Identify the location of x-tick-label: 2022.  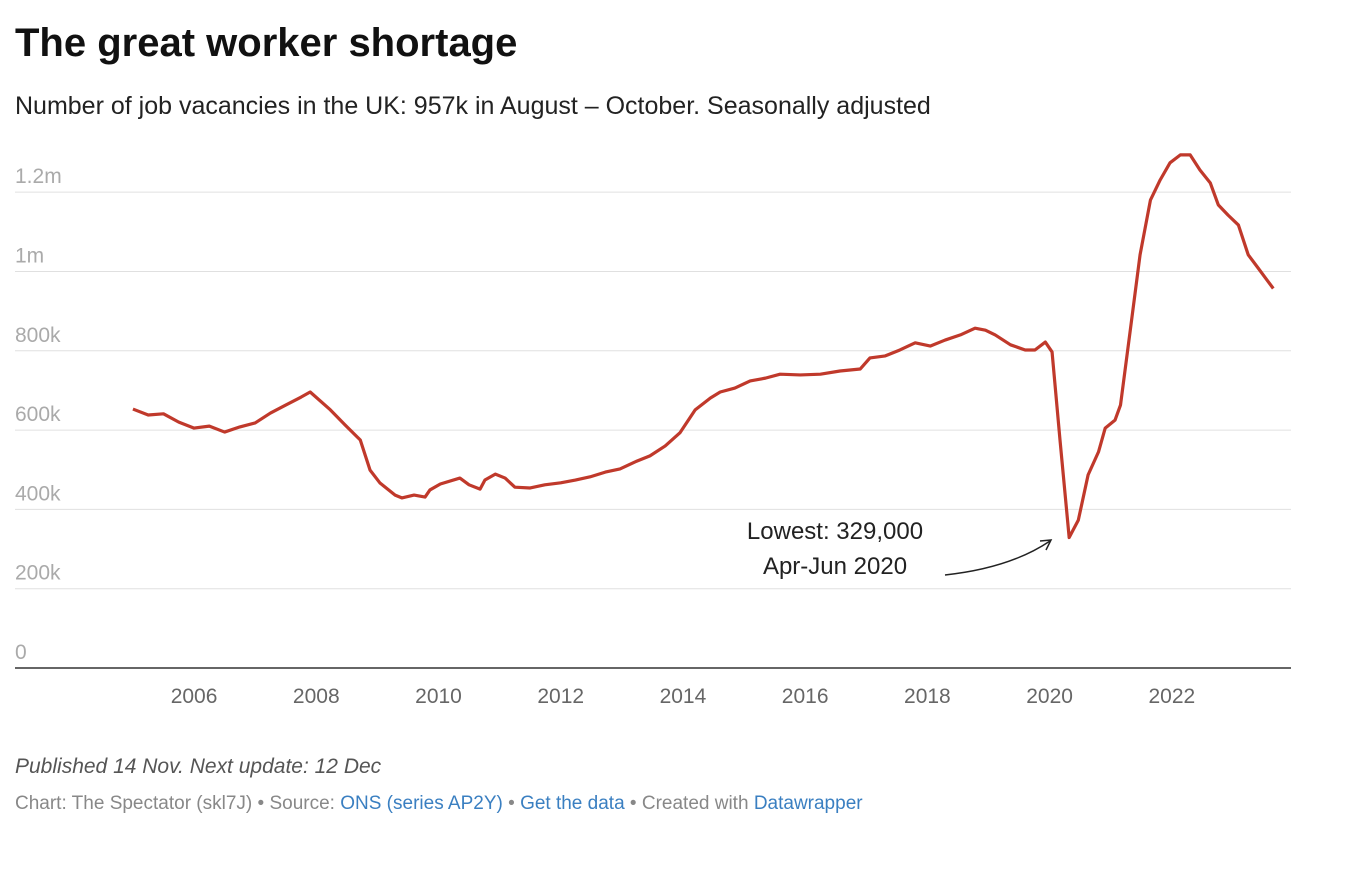
(1171, 696).